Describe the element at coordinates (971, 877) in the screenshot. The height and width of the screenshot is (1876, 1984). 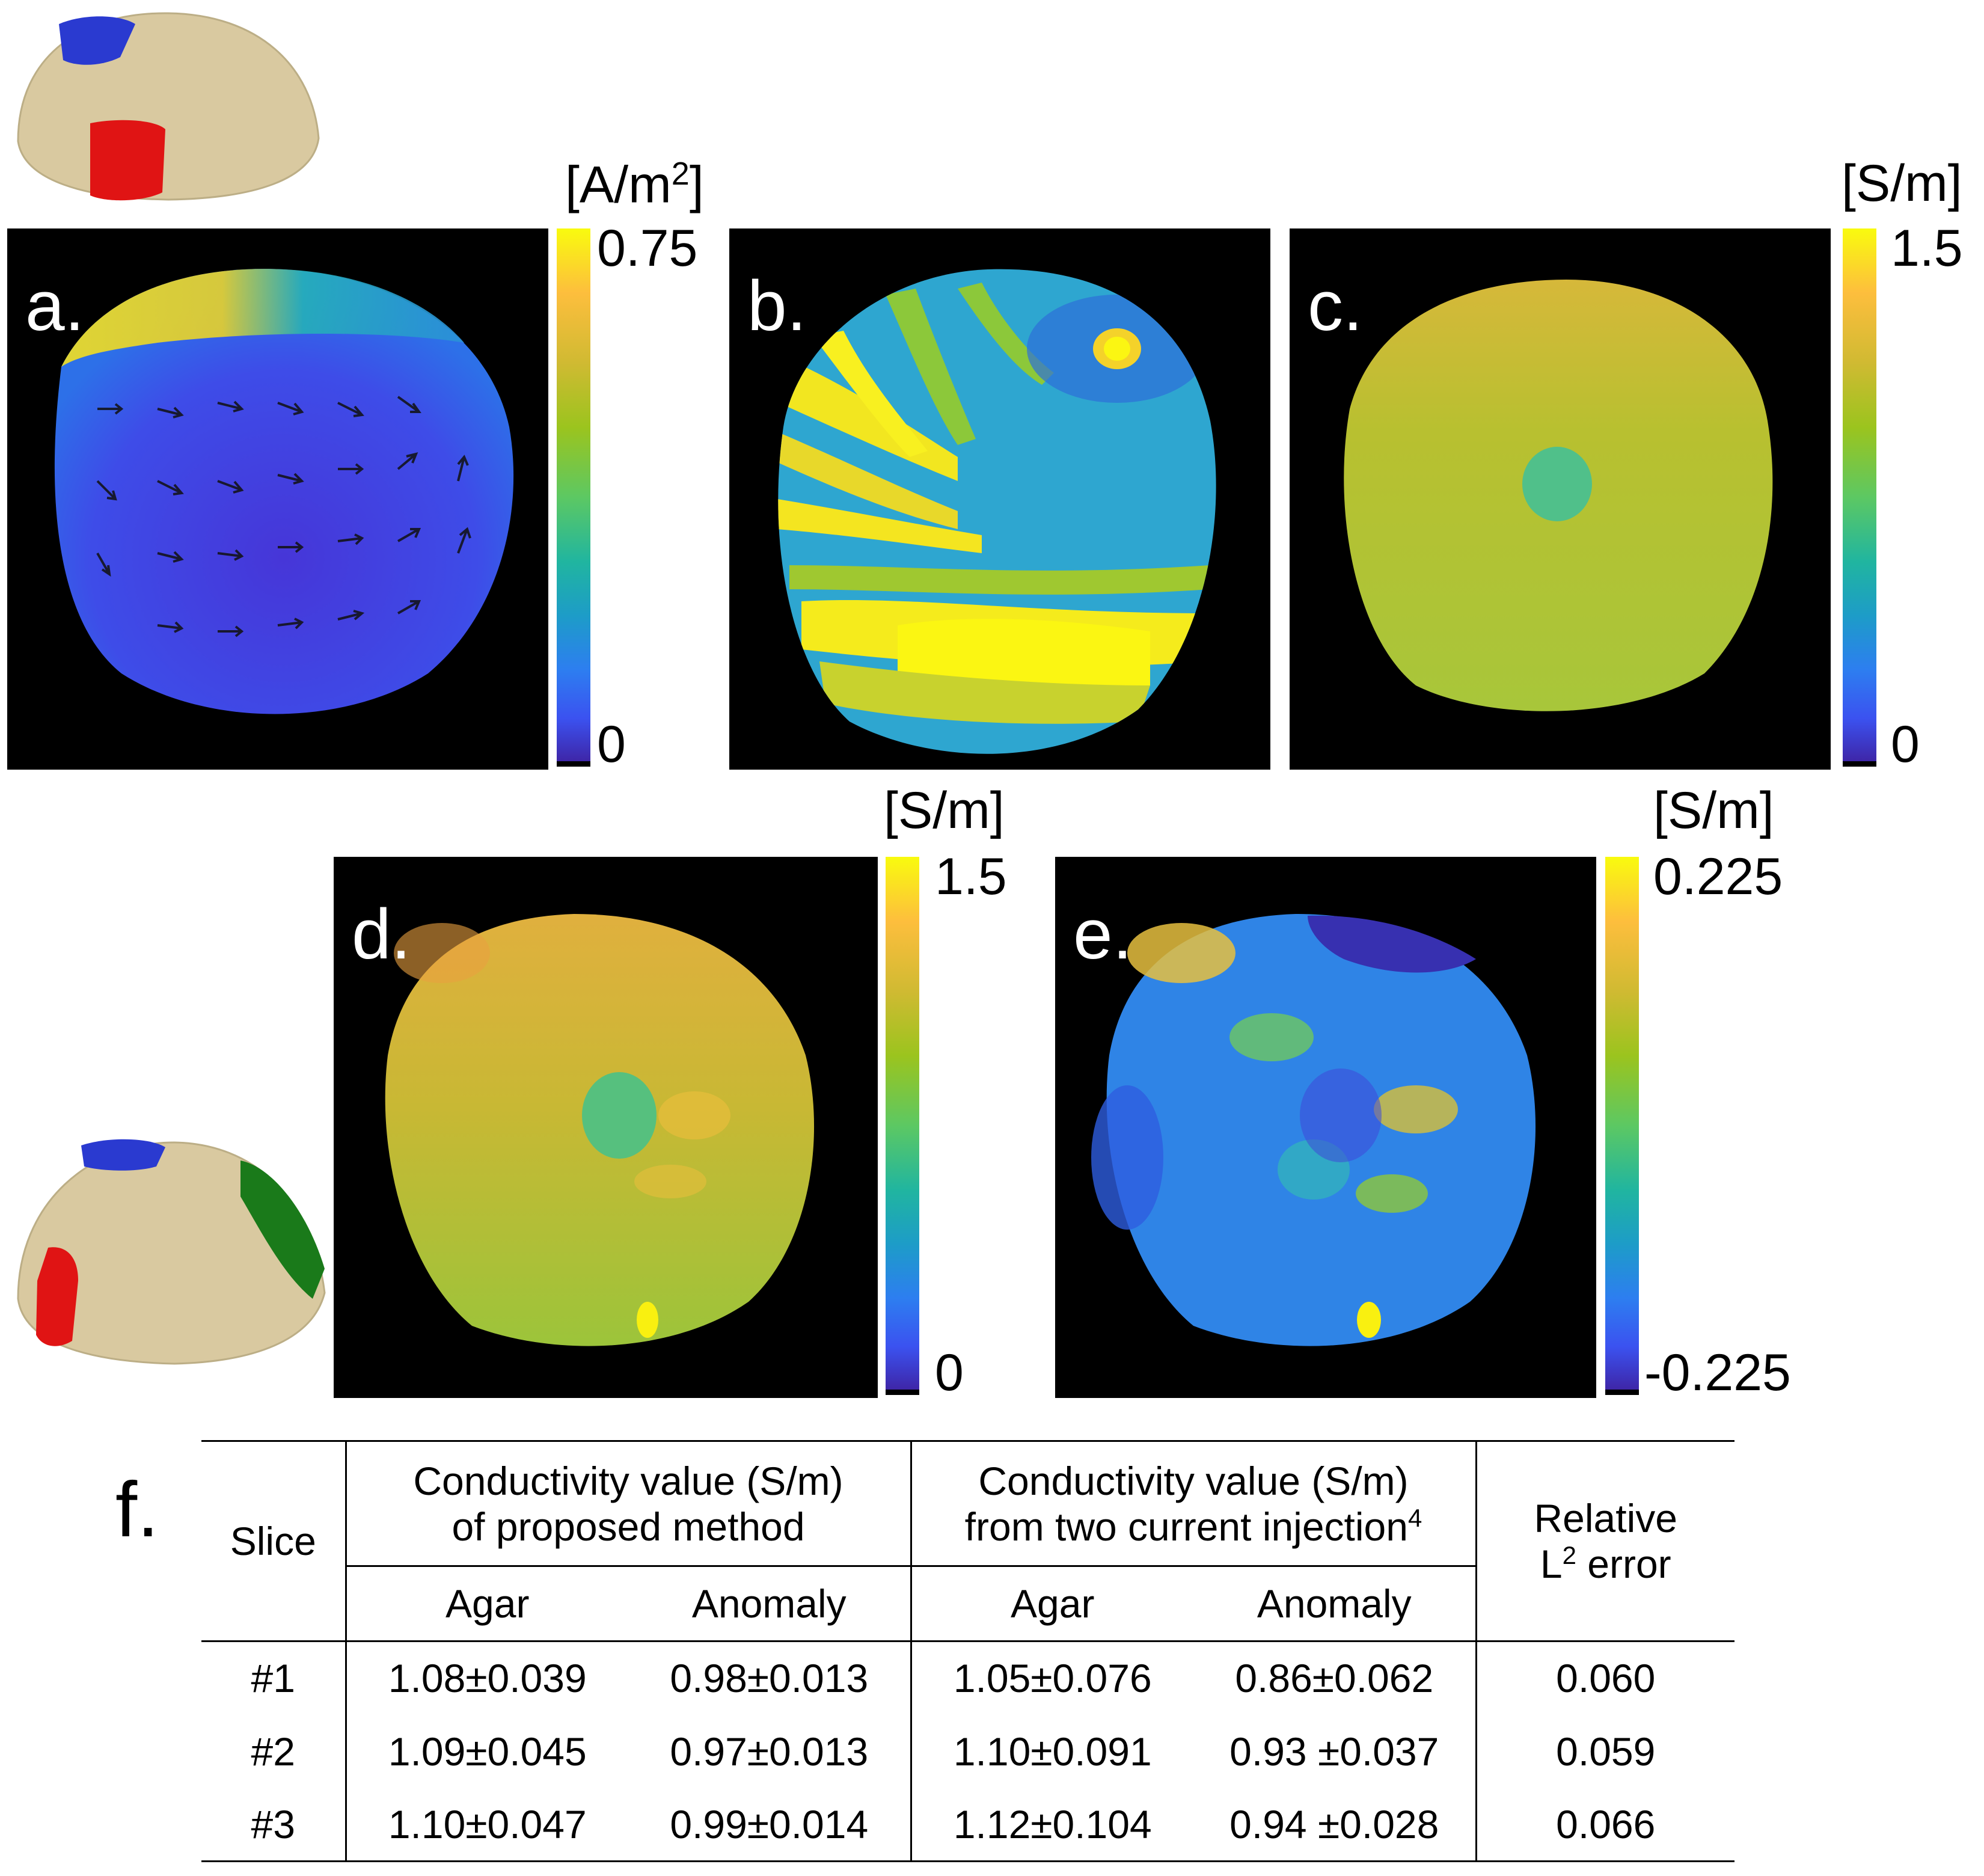
I see `colorbar-d-max: 1.5` at that location.